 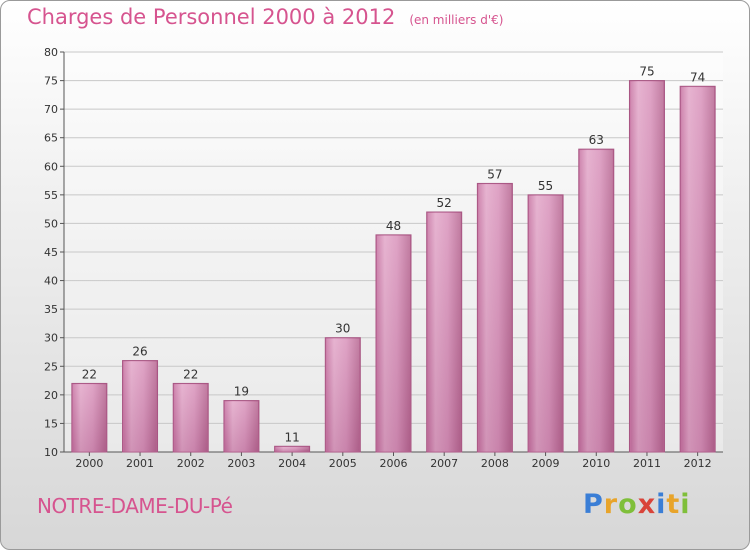 What do you see at coordinates (89, 463) in the screenshot?
I see `x-tick-label: 2000` at bounding box center [89, 463].